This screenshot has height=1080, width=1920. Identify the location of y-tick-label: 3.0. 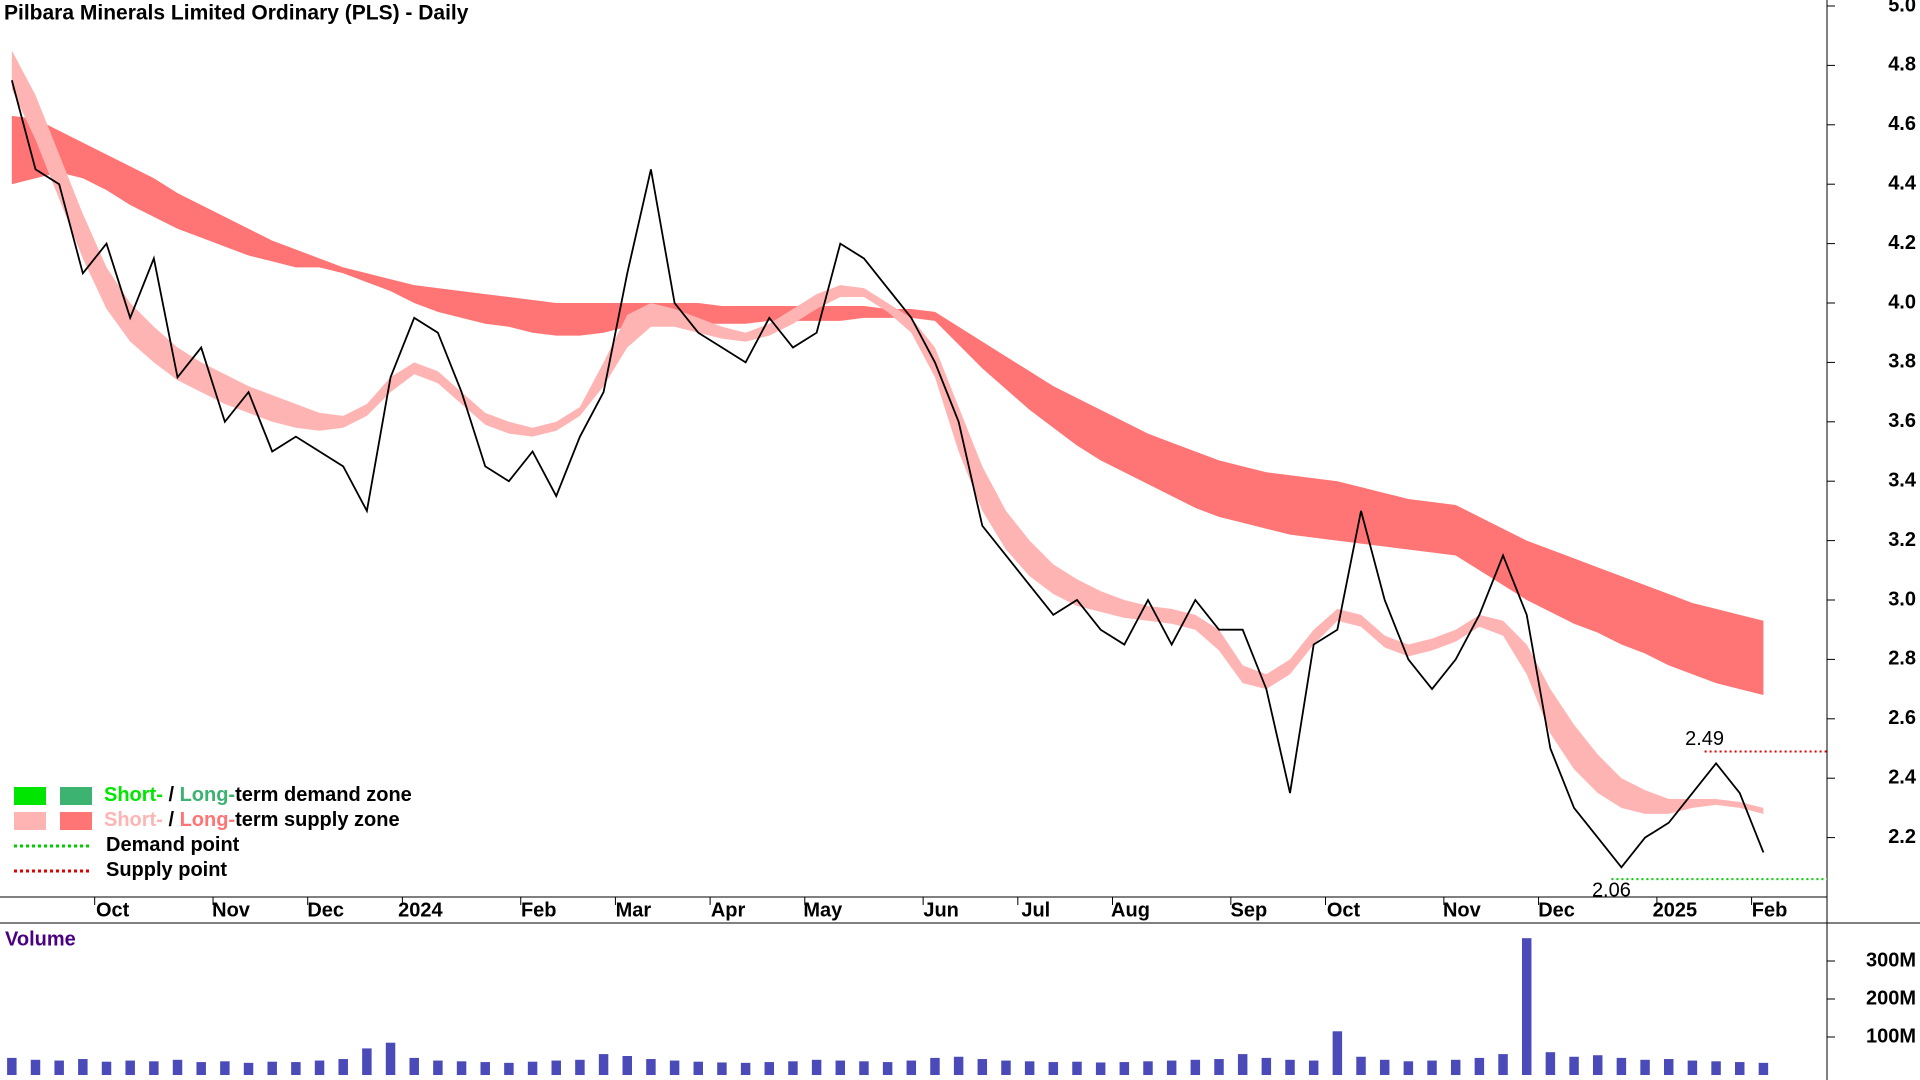
(1902, 599).